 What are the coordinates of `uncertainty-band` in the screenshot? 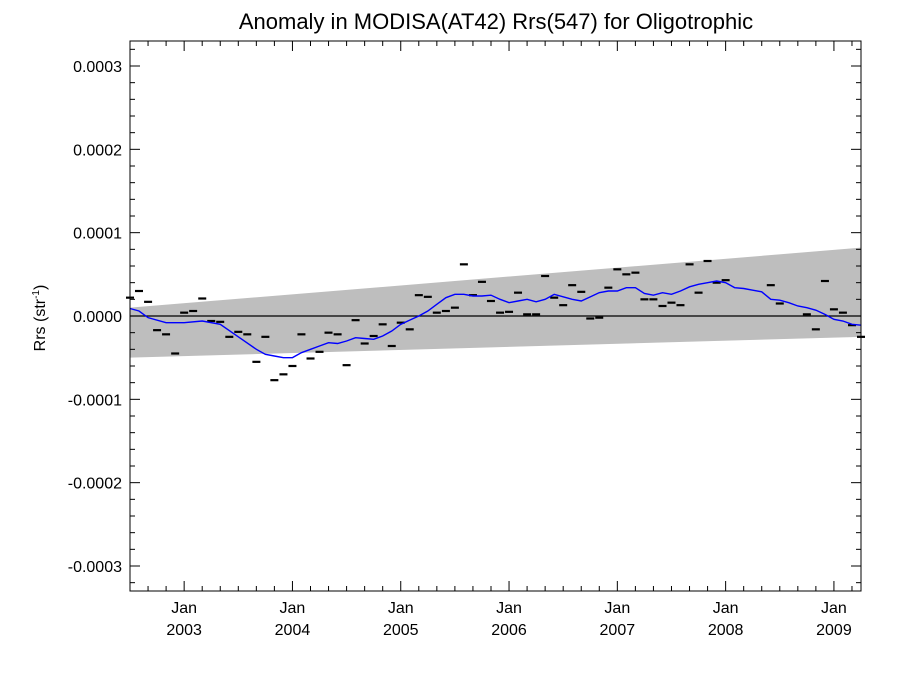 It's located at (495, 302).